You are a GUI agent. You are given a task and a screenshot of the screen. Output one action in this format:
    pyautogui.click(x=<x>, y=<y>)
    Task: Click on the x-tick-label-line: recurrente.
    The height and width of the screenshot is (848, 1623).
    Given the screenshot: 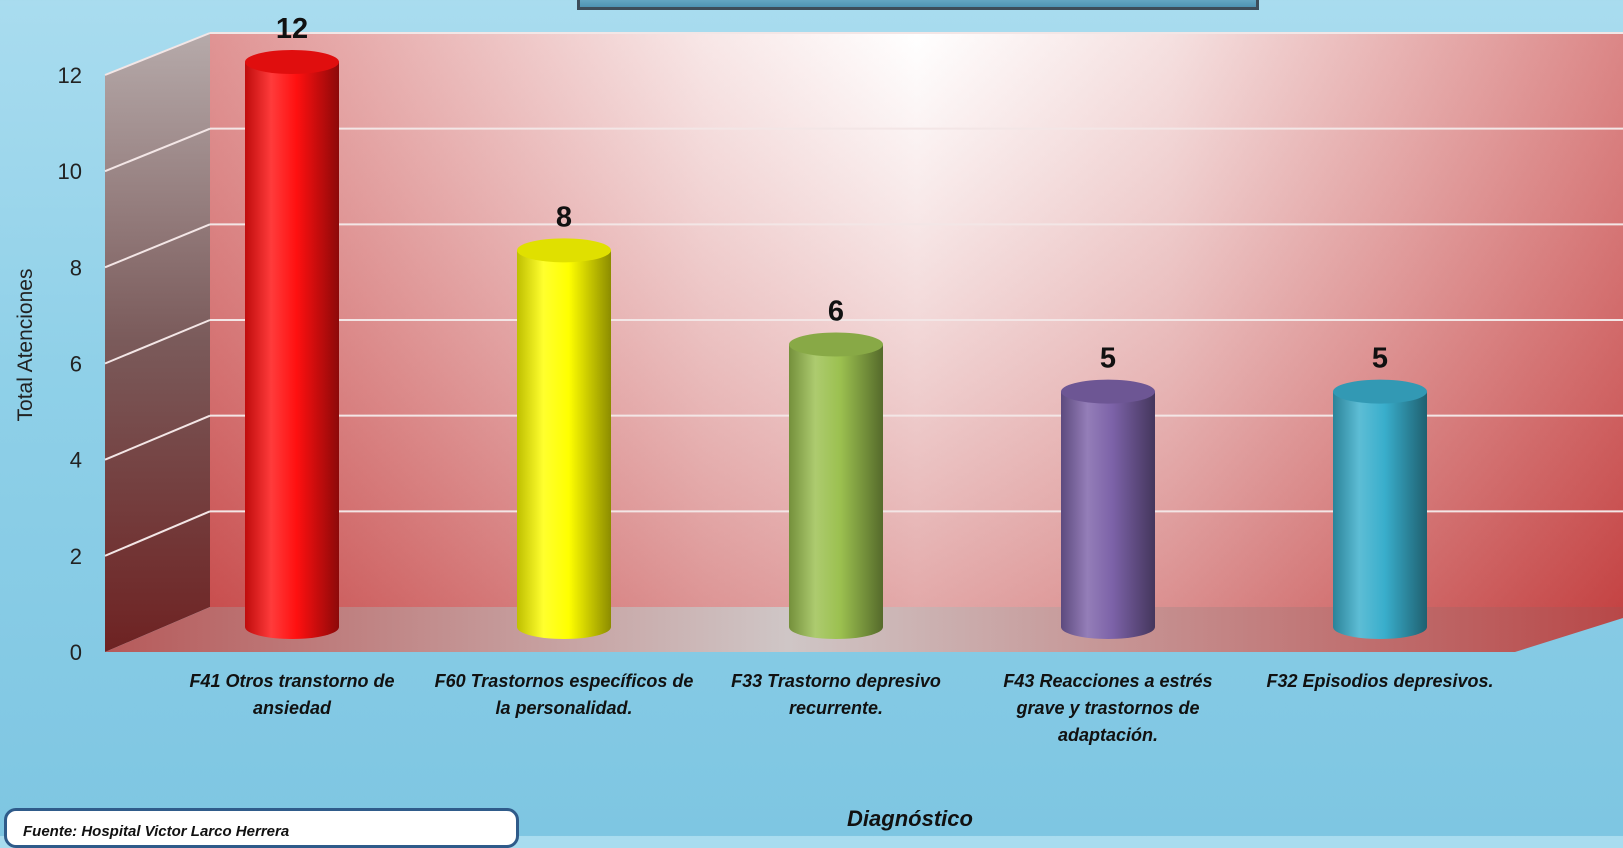 What is the action you would take?
    pyautogui.click(x=836, y=708)
    